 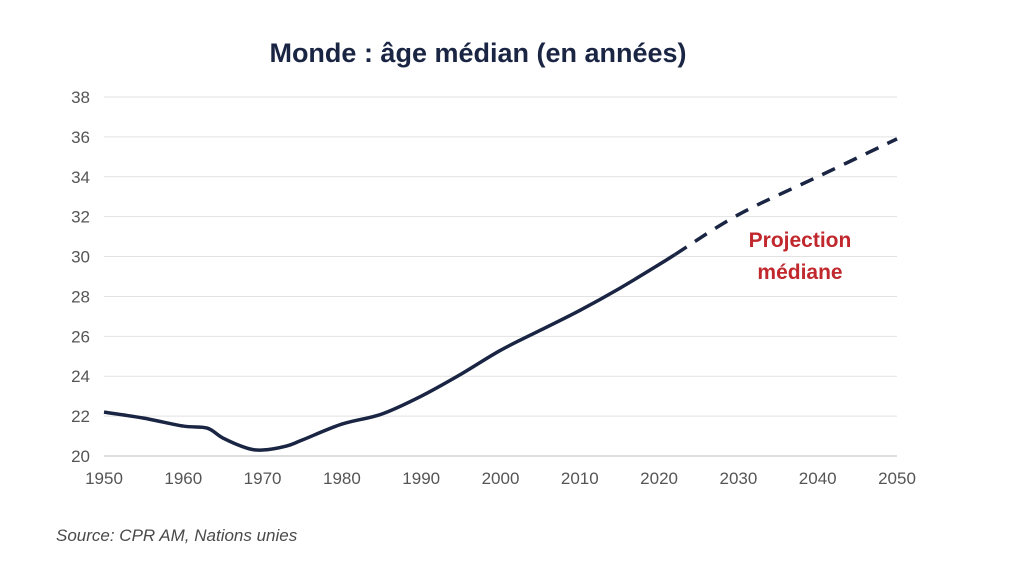 What do you see at coordinates (80, 257) in the screenshot?
I see `y-tick-label: 30` at bounding box center [80, 257].